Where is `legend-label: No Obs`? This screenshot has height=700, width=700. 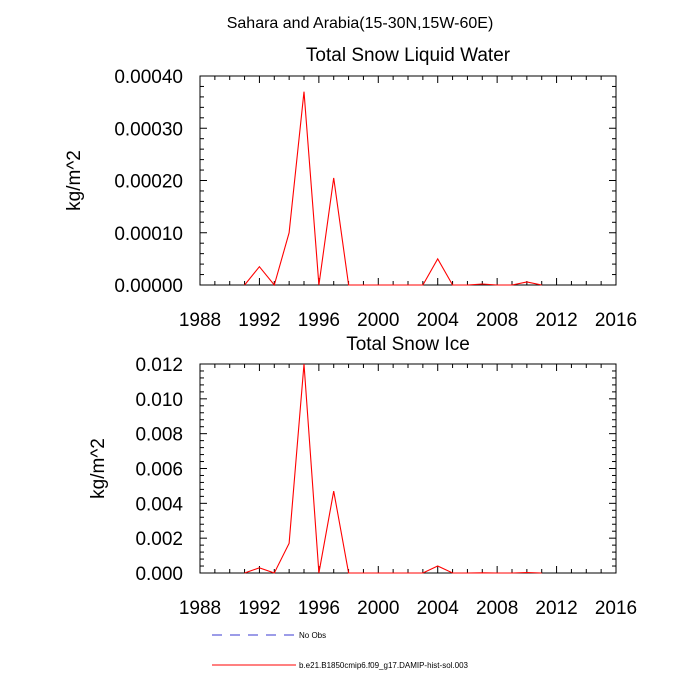 legend-label: No Obs is located at coordinates (312, 635).